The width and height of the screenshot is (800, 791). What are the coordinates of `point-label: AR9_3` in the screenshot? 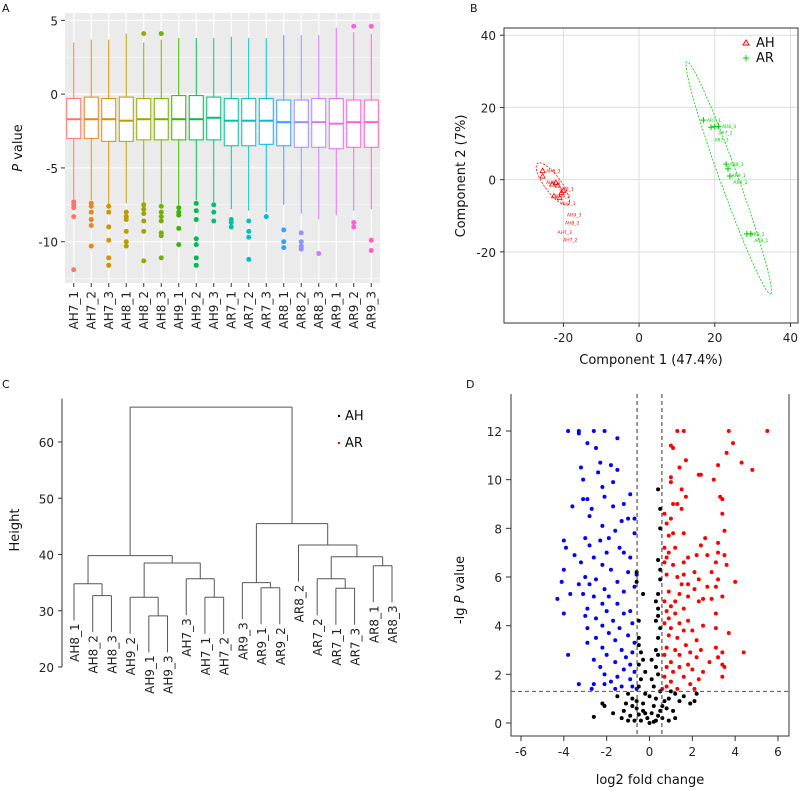 It's located at (737, 165).